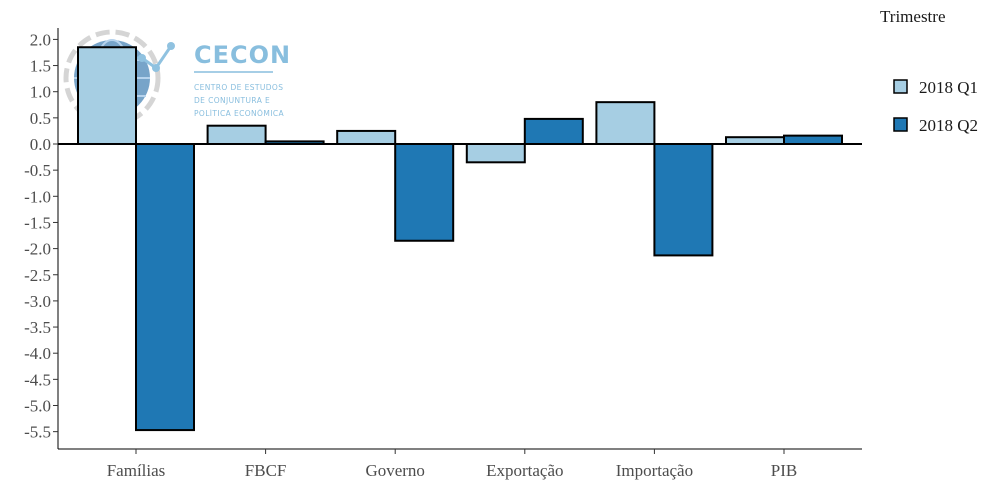 This screenshot has height=500, width=1000. What do you see at coordinates (37, 379) in the screenshot?
I see `y-tick-label: -4.5` at bounding box center [37, 379].